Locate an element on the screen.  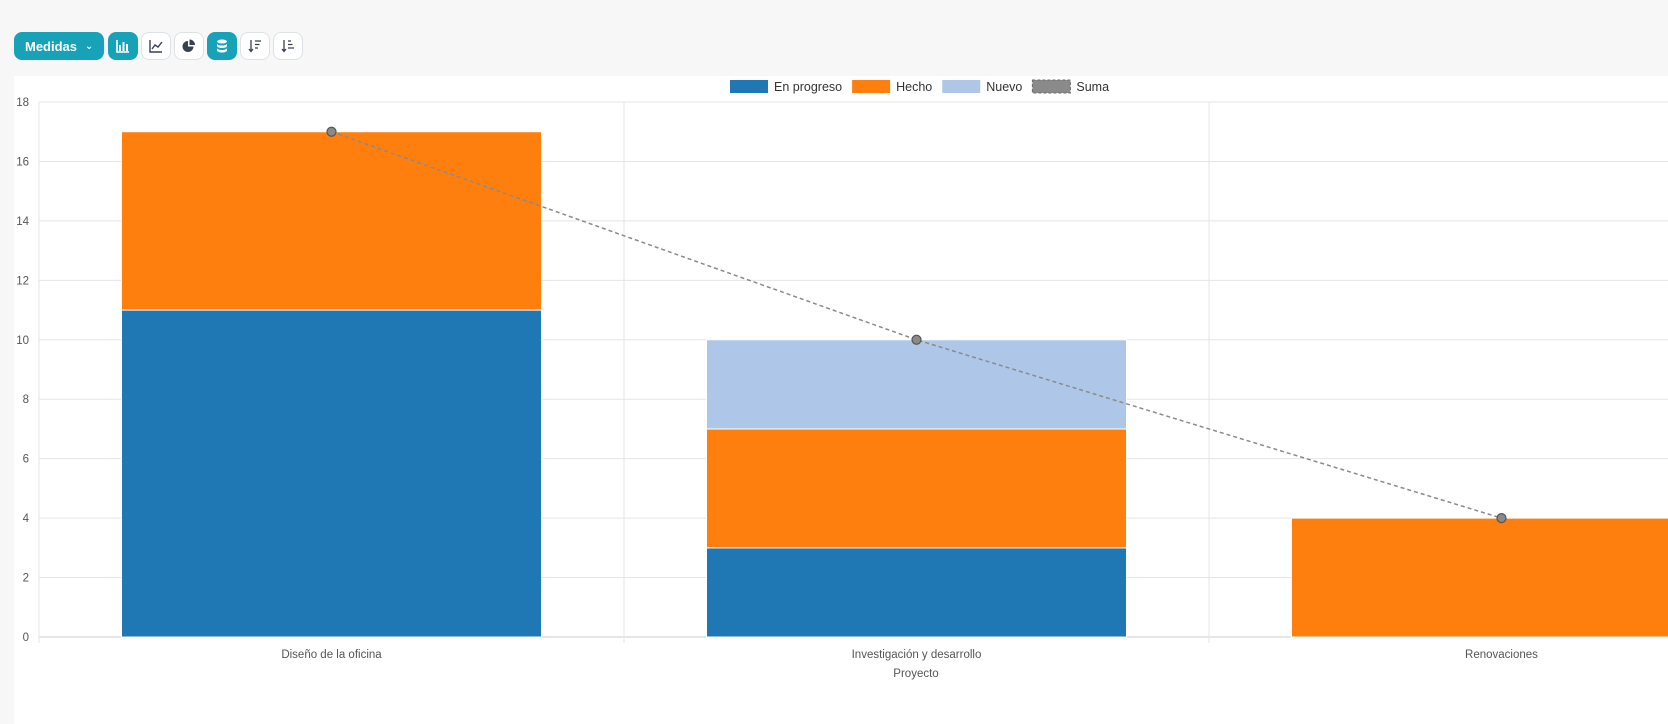
stacked-button is located at coordinates (222, 46).